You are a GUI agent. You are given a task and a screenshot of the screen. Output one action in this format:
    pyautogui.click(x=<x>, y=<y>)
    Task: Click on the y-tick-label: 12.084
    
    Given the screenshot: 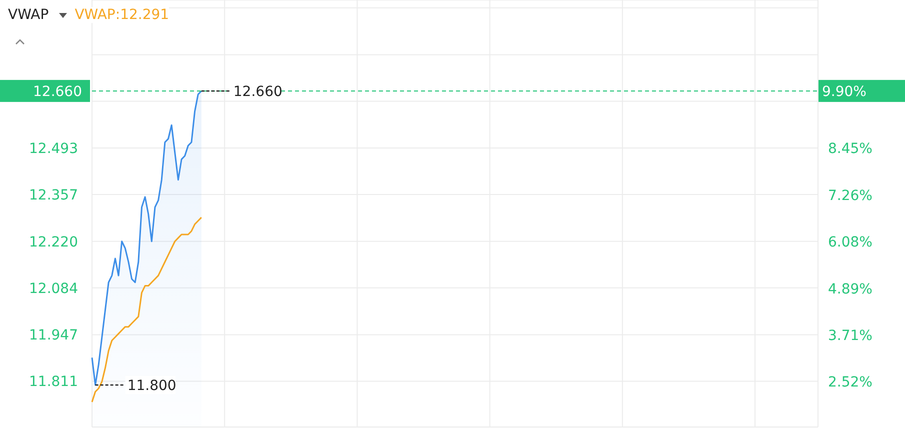 What is the action you would take?
    pyautogui.click(x=53, y=288)
    